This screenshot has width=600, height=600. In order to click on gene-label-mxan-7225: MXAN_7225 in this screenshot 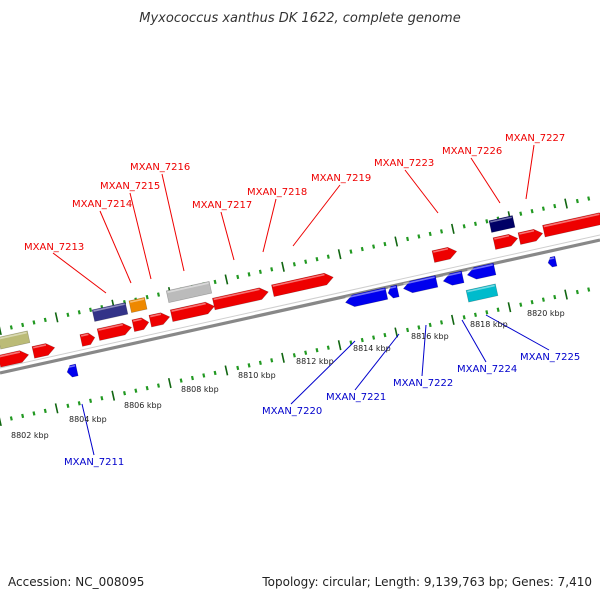, I will do `click(550, 357)`.